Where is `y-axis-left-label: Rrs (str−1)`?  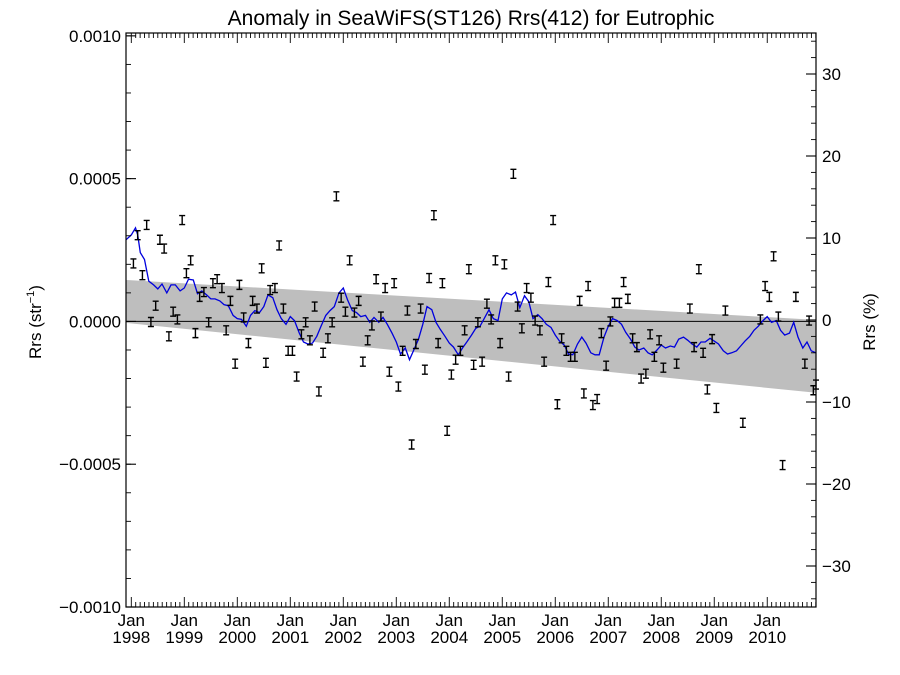
y-axis-left-label: Rrs (str−1) is located at coordinates (35, 322).